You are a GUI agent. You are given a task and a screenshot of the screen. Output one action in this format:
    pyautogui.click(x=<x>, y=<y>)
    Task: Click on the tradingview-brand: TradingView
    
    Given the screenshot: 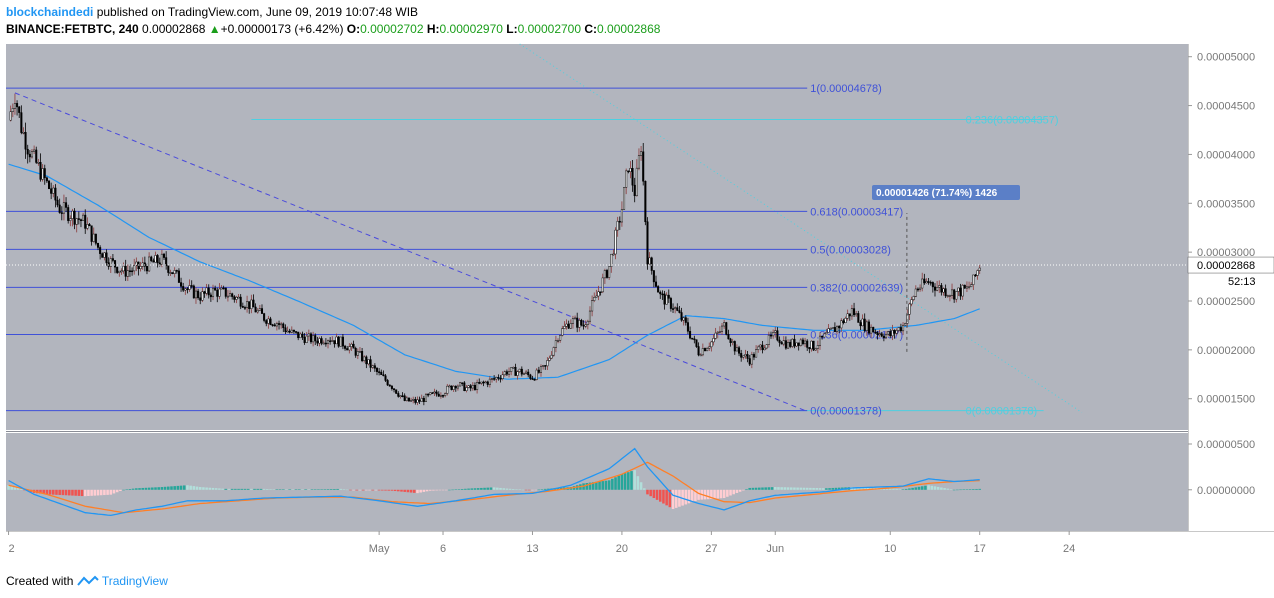 What is the action you would take?
    pyautogui.click(x=134, y=581)
    